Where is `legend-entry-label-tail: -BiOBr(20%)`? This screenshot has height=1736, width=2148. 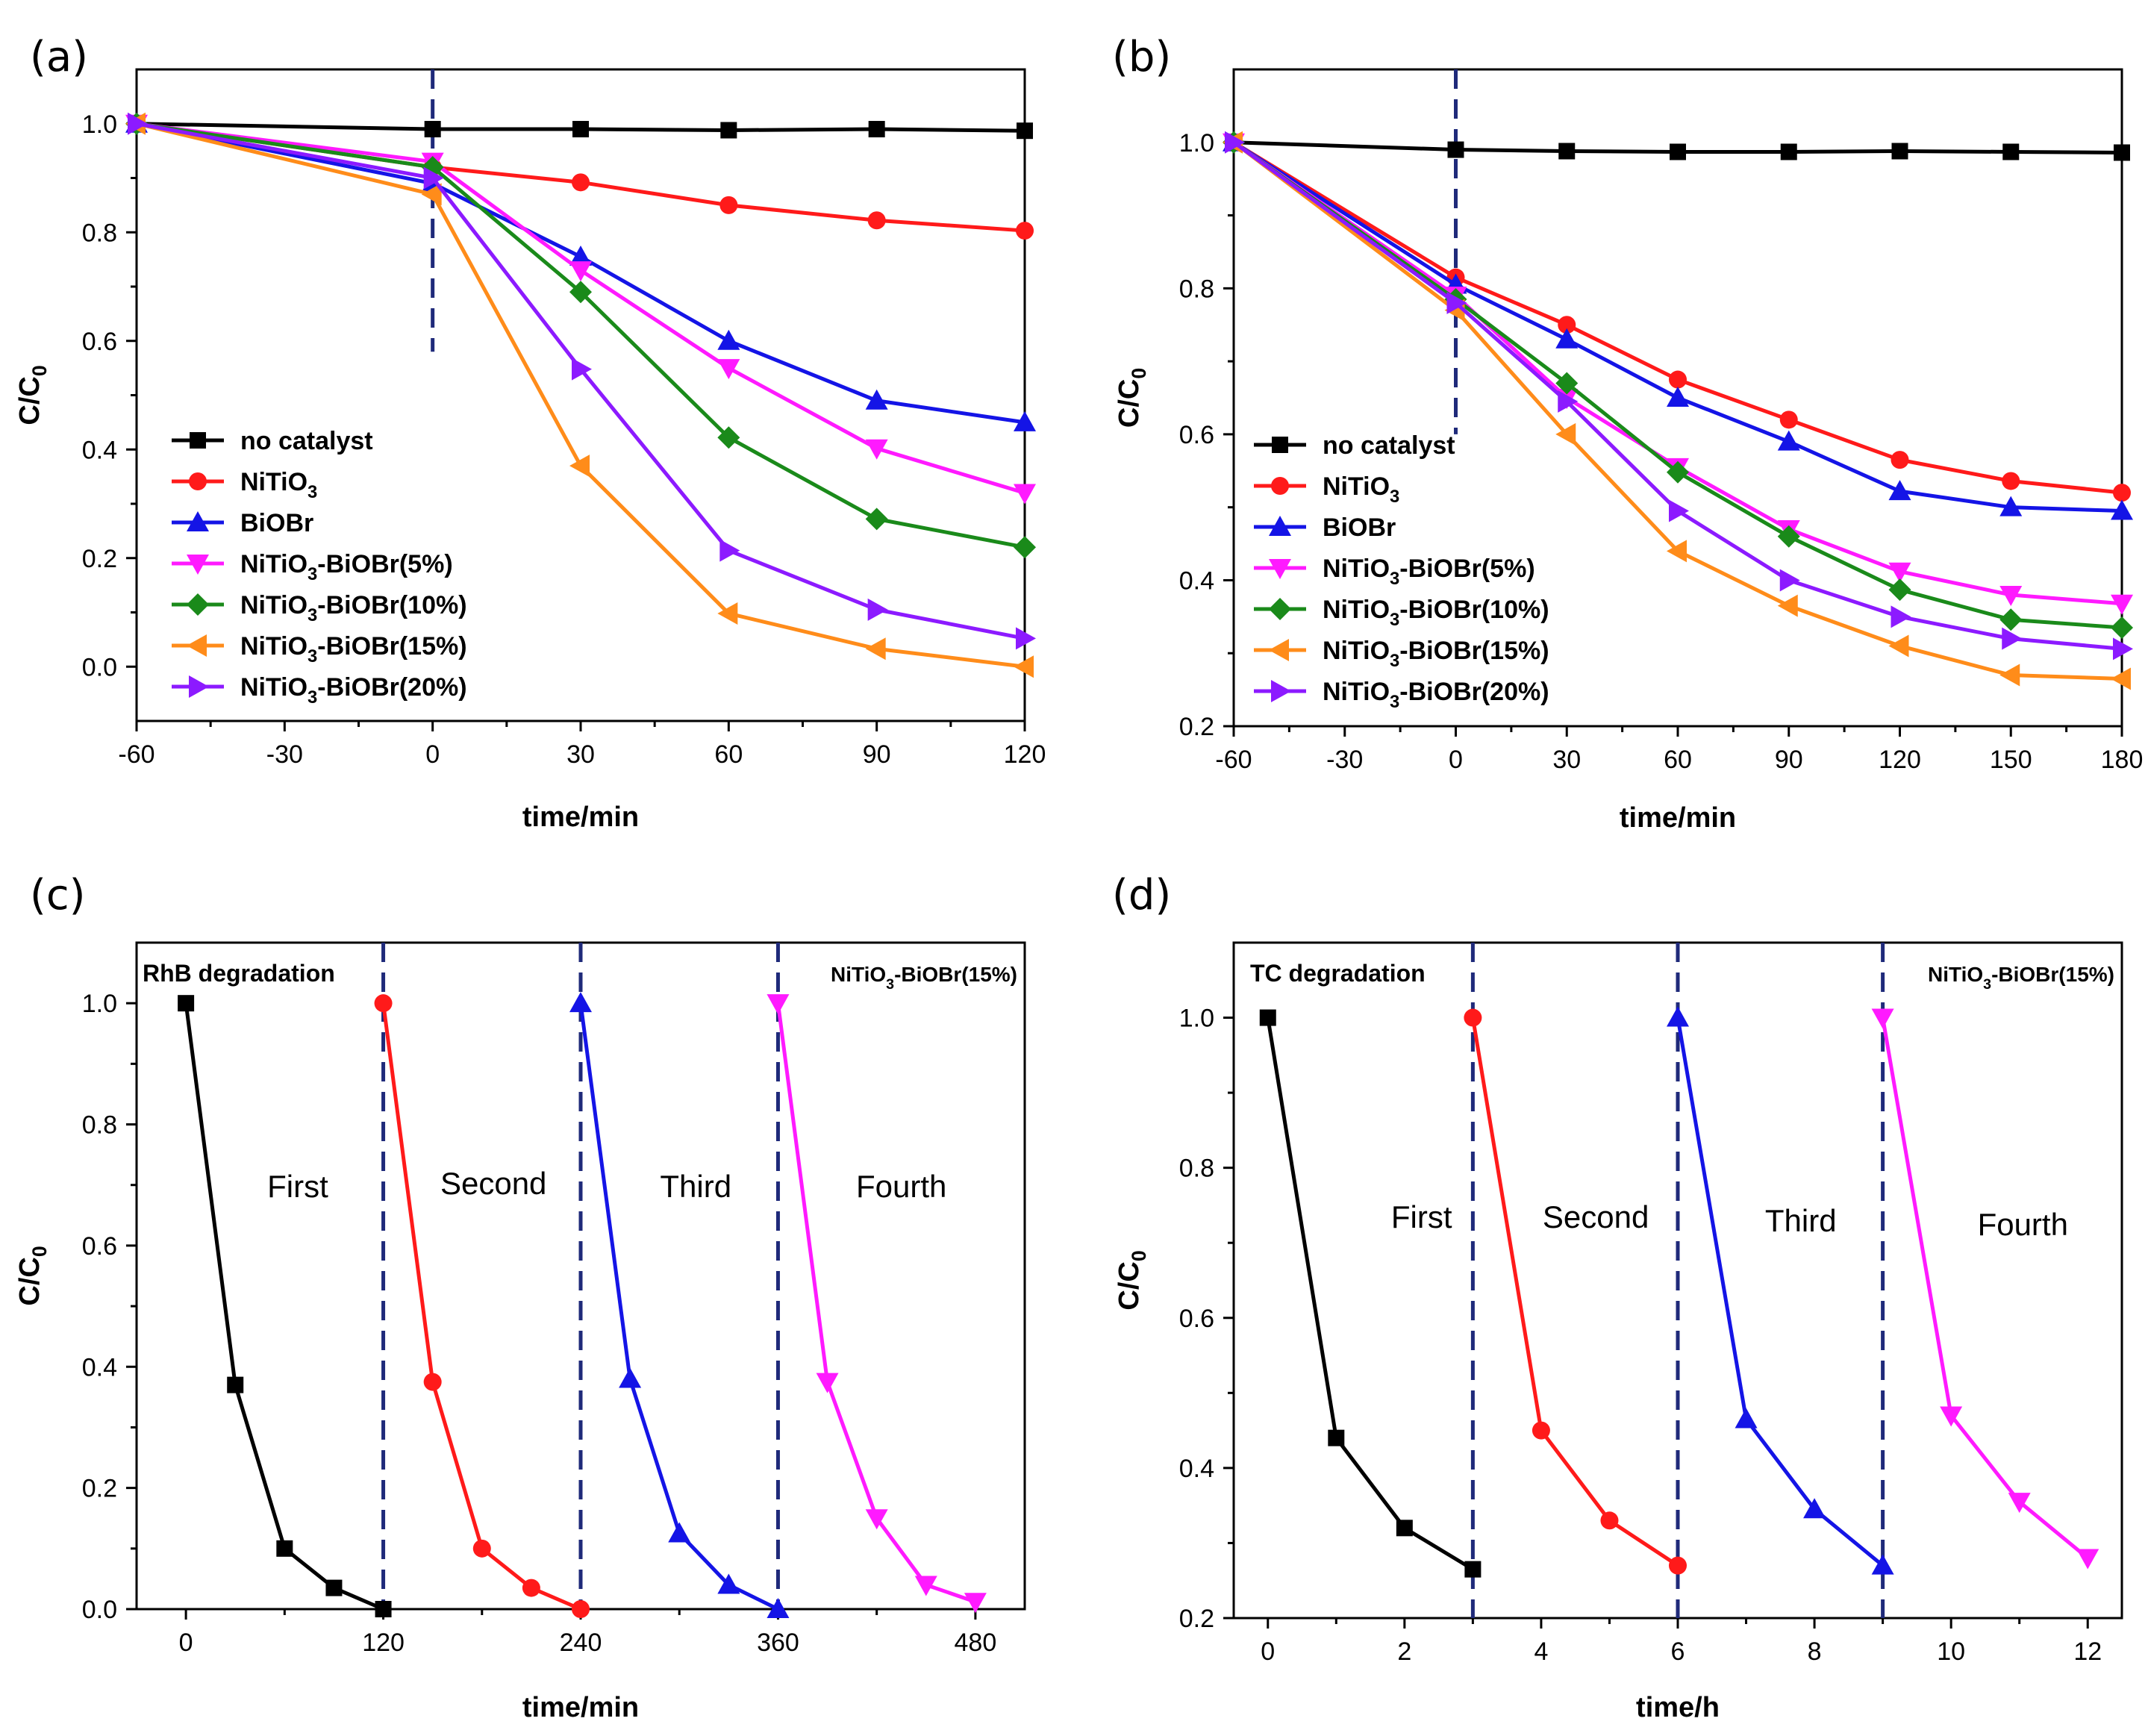
legend-entry-label-tail: -BiOBr(20%) is located at coordinates (391, 688).